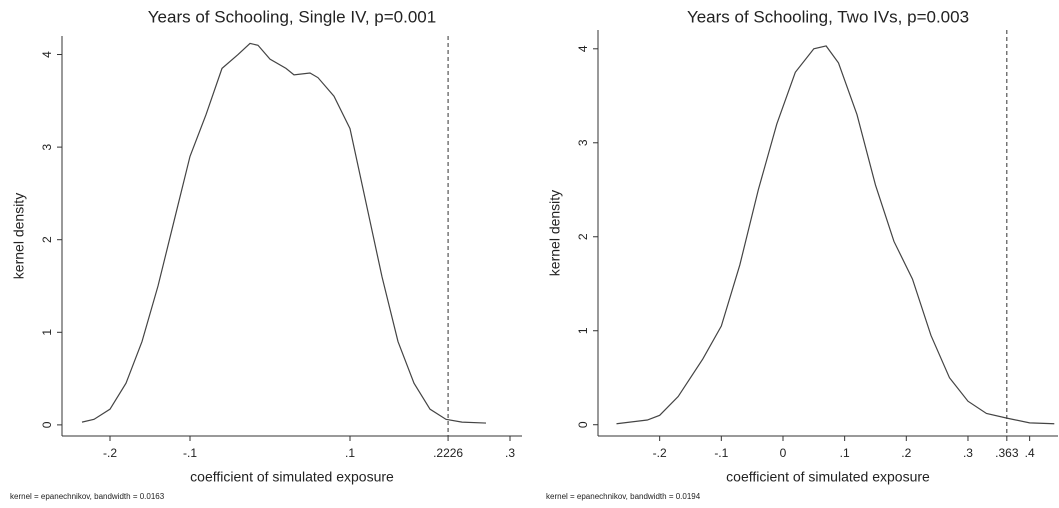  Describe the element at coordinates (1030, 453) in the screenshot. I see `x-tick-label: .4` at that location.